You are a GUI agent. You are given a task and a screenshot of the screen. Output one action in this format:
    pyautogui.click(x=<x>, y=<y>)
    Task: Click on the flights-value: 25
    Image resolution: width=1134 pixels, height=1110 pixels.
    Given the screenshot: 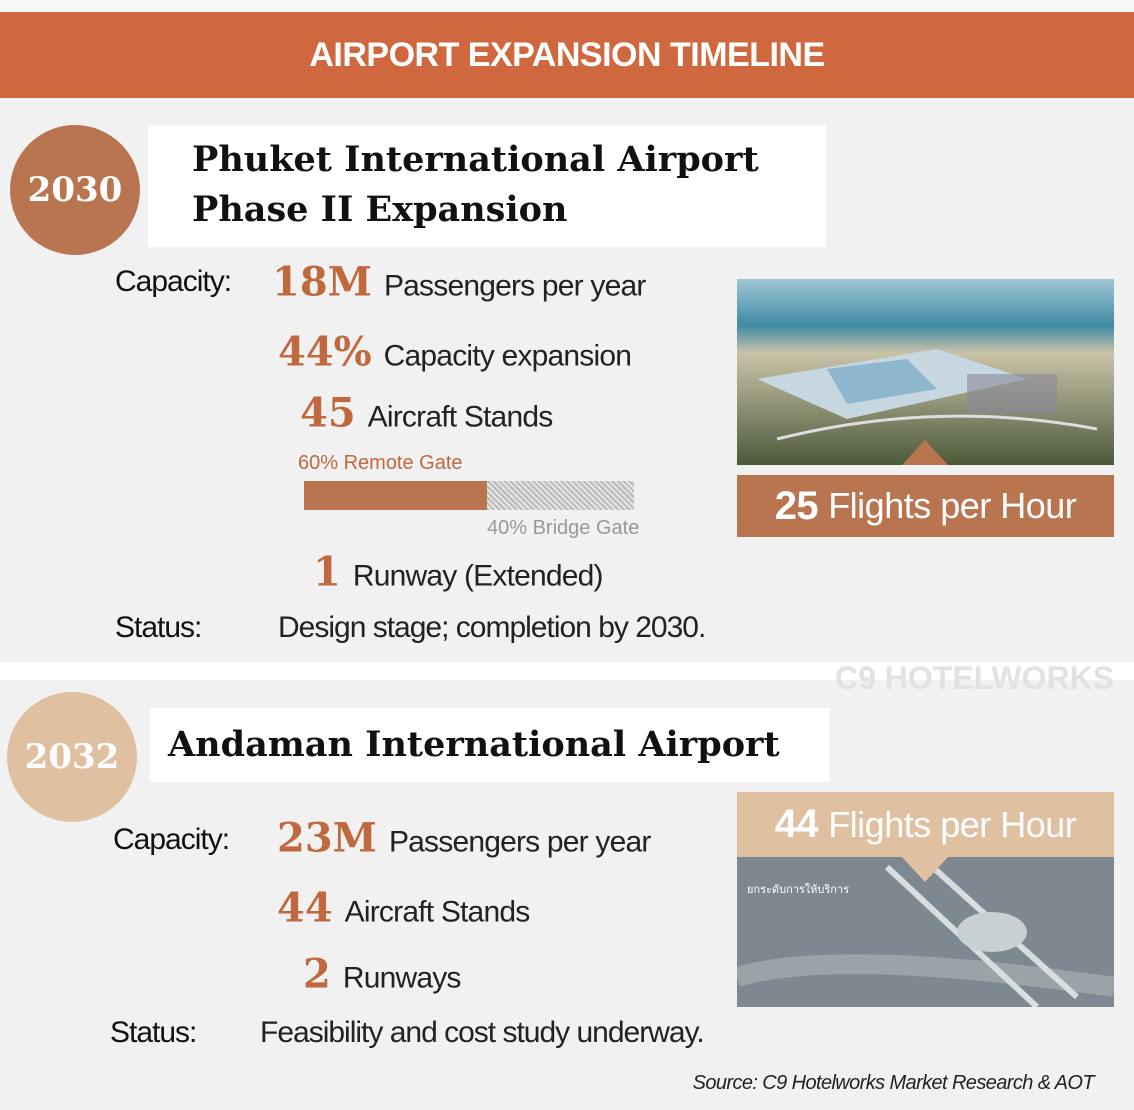 What is the action you would take?
    pyautogui.click(x=796, y=505)
    